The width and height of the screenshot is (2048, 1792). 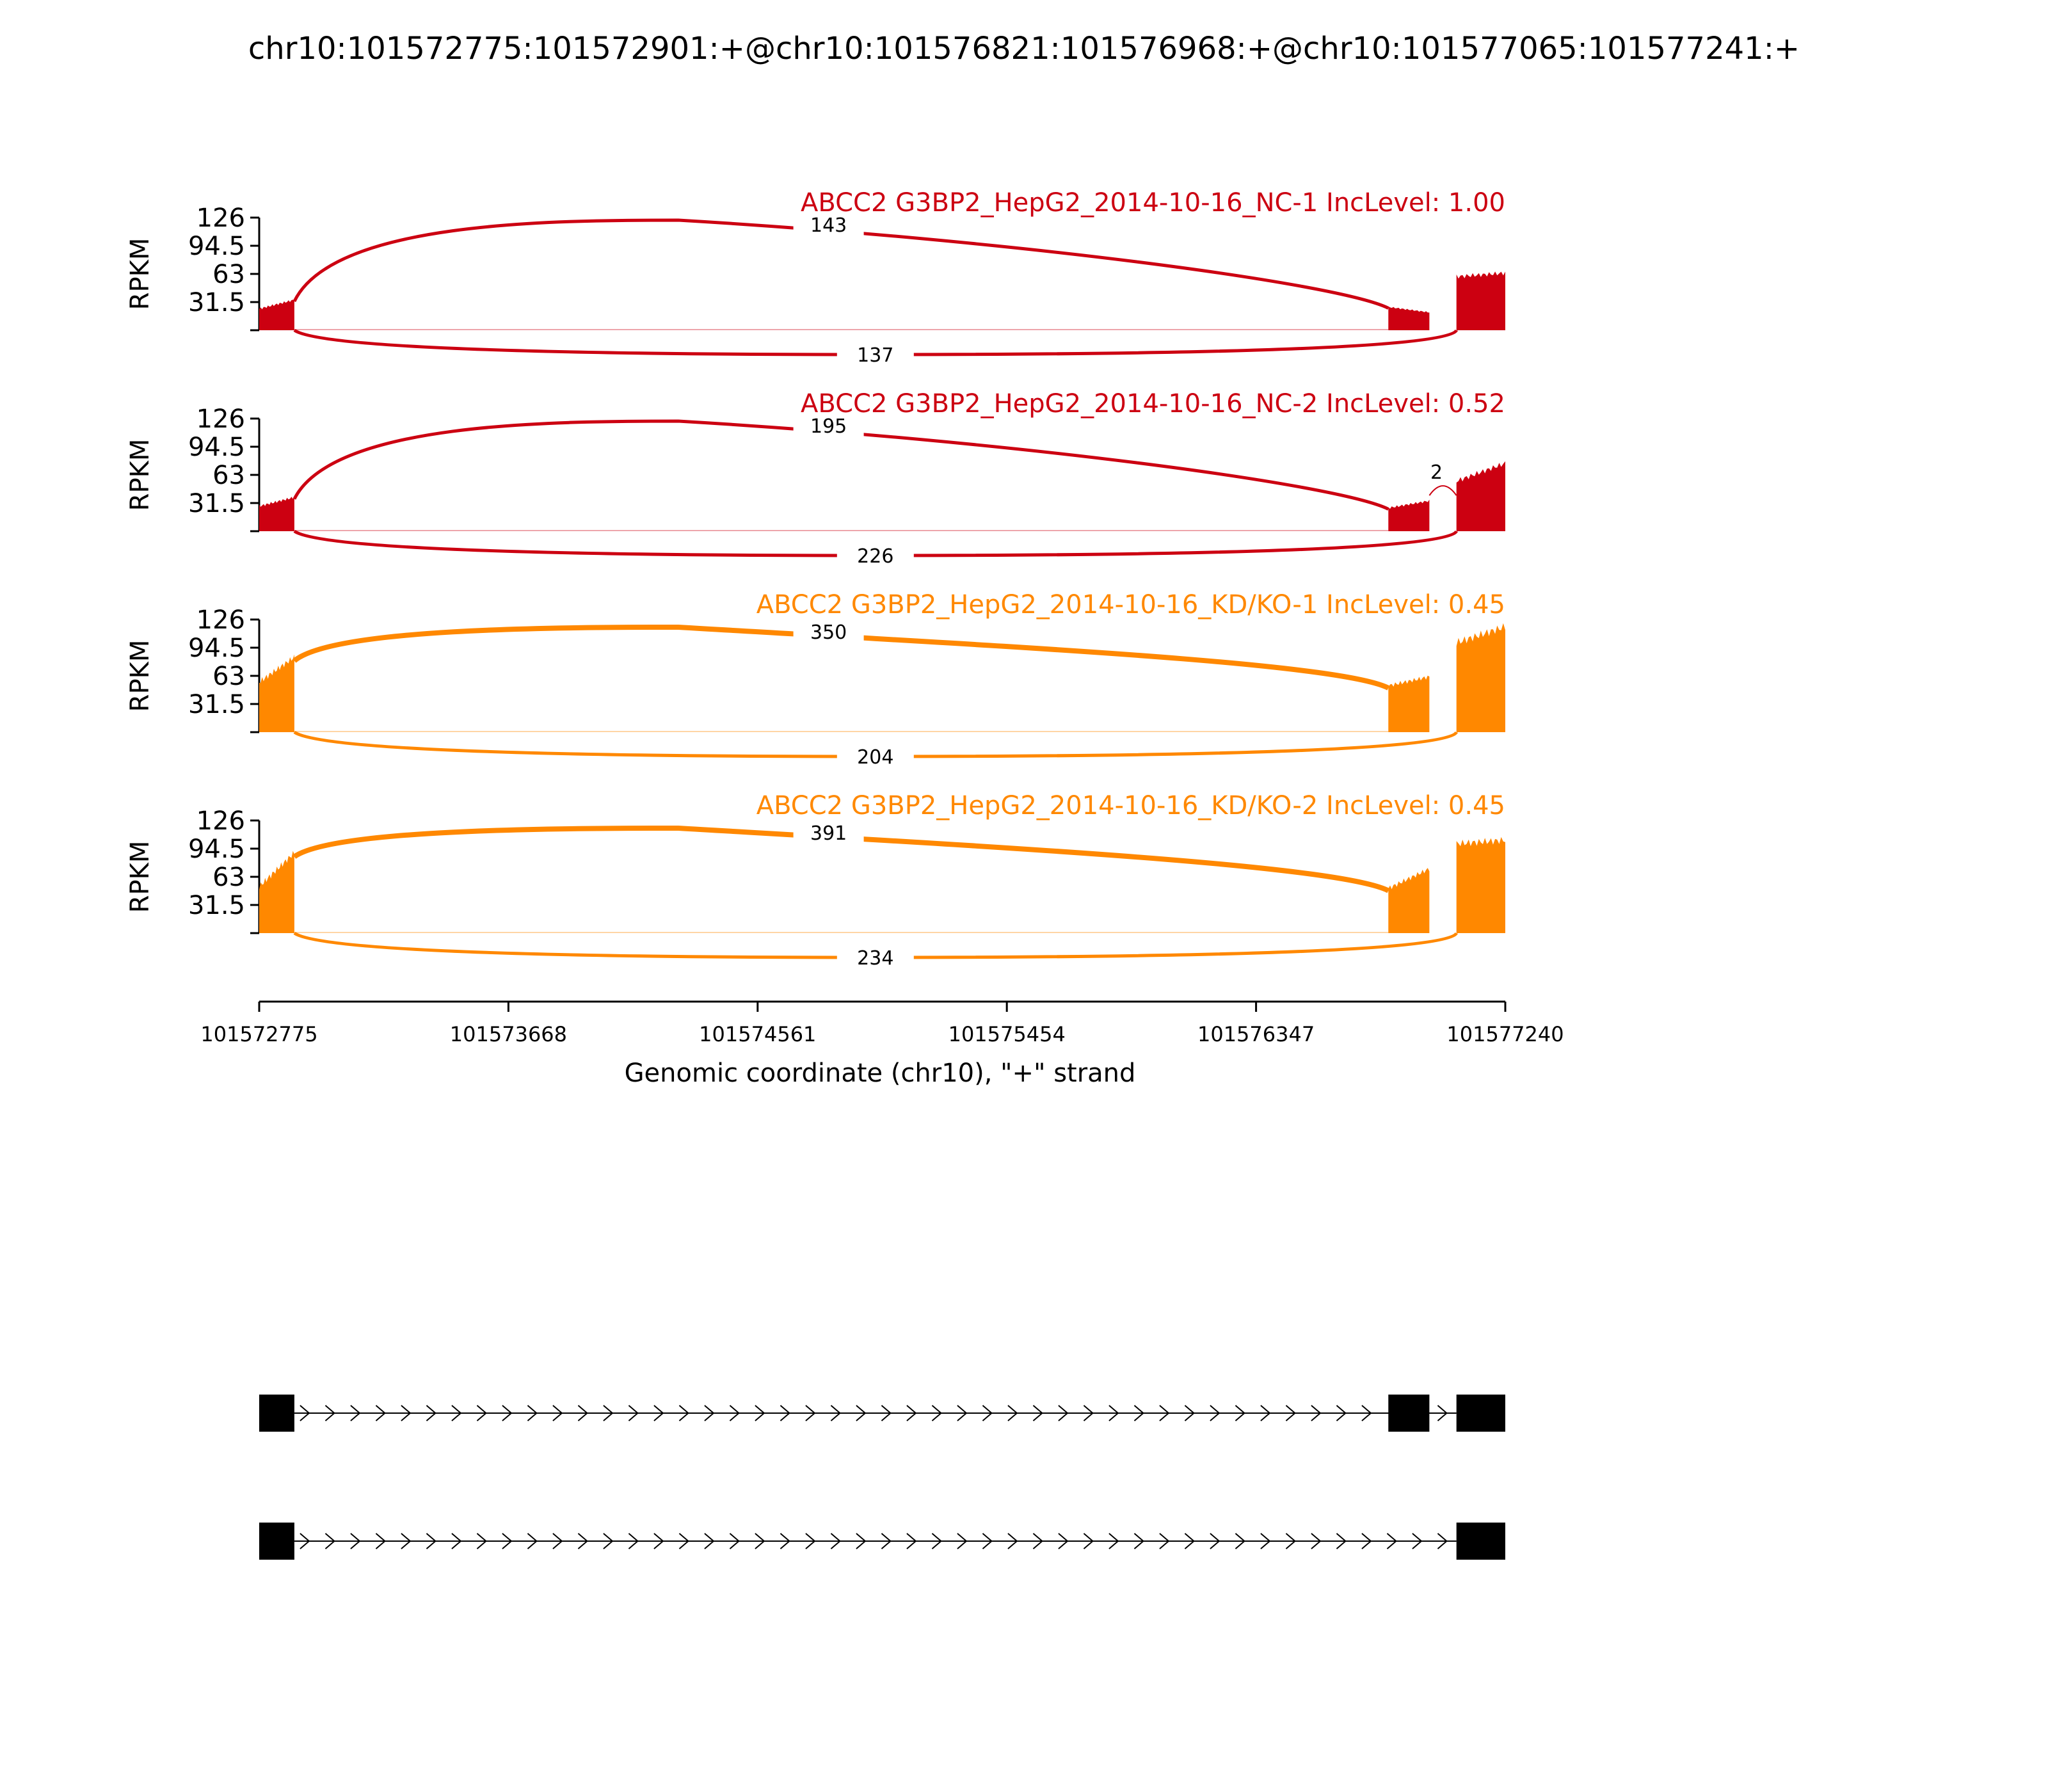 What do you see at coordinates (258, 1034) in the screenshot?
I see `x-tick-label: 101572775` at bounding box center [258, 1034].